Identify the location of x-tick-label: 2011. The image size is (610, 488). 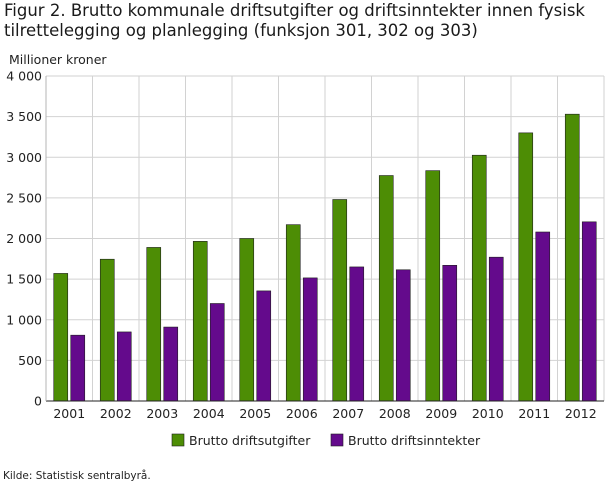
(534, 413).